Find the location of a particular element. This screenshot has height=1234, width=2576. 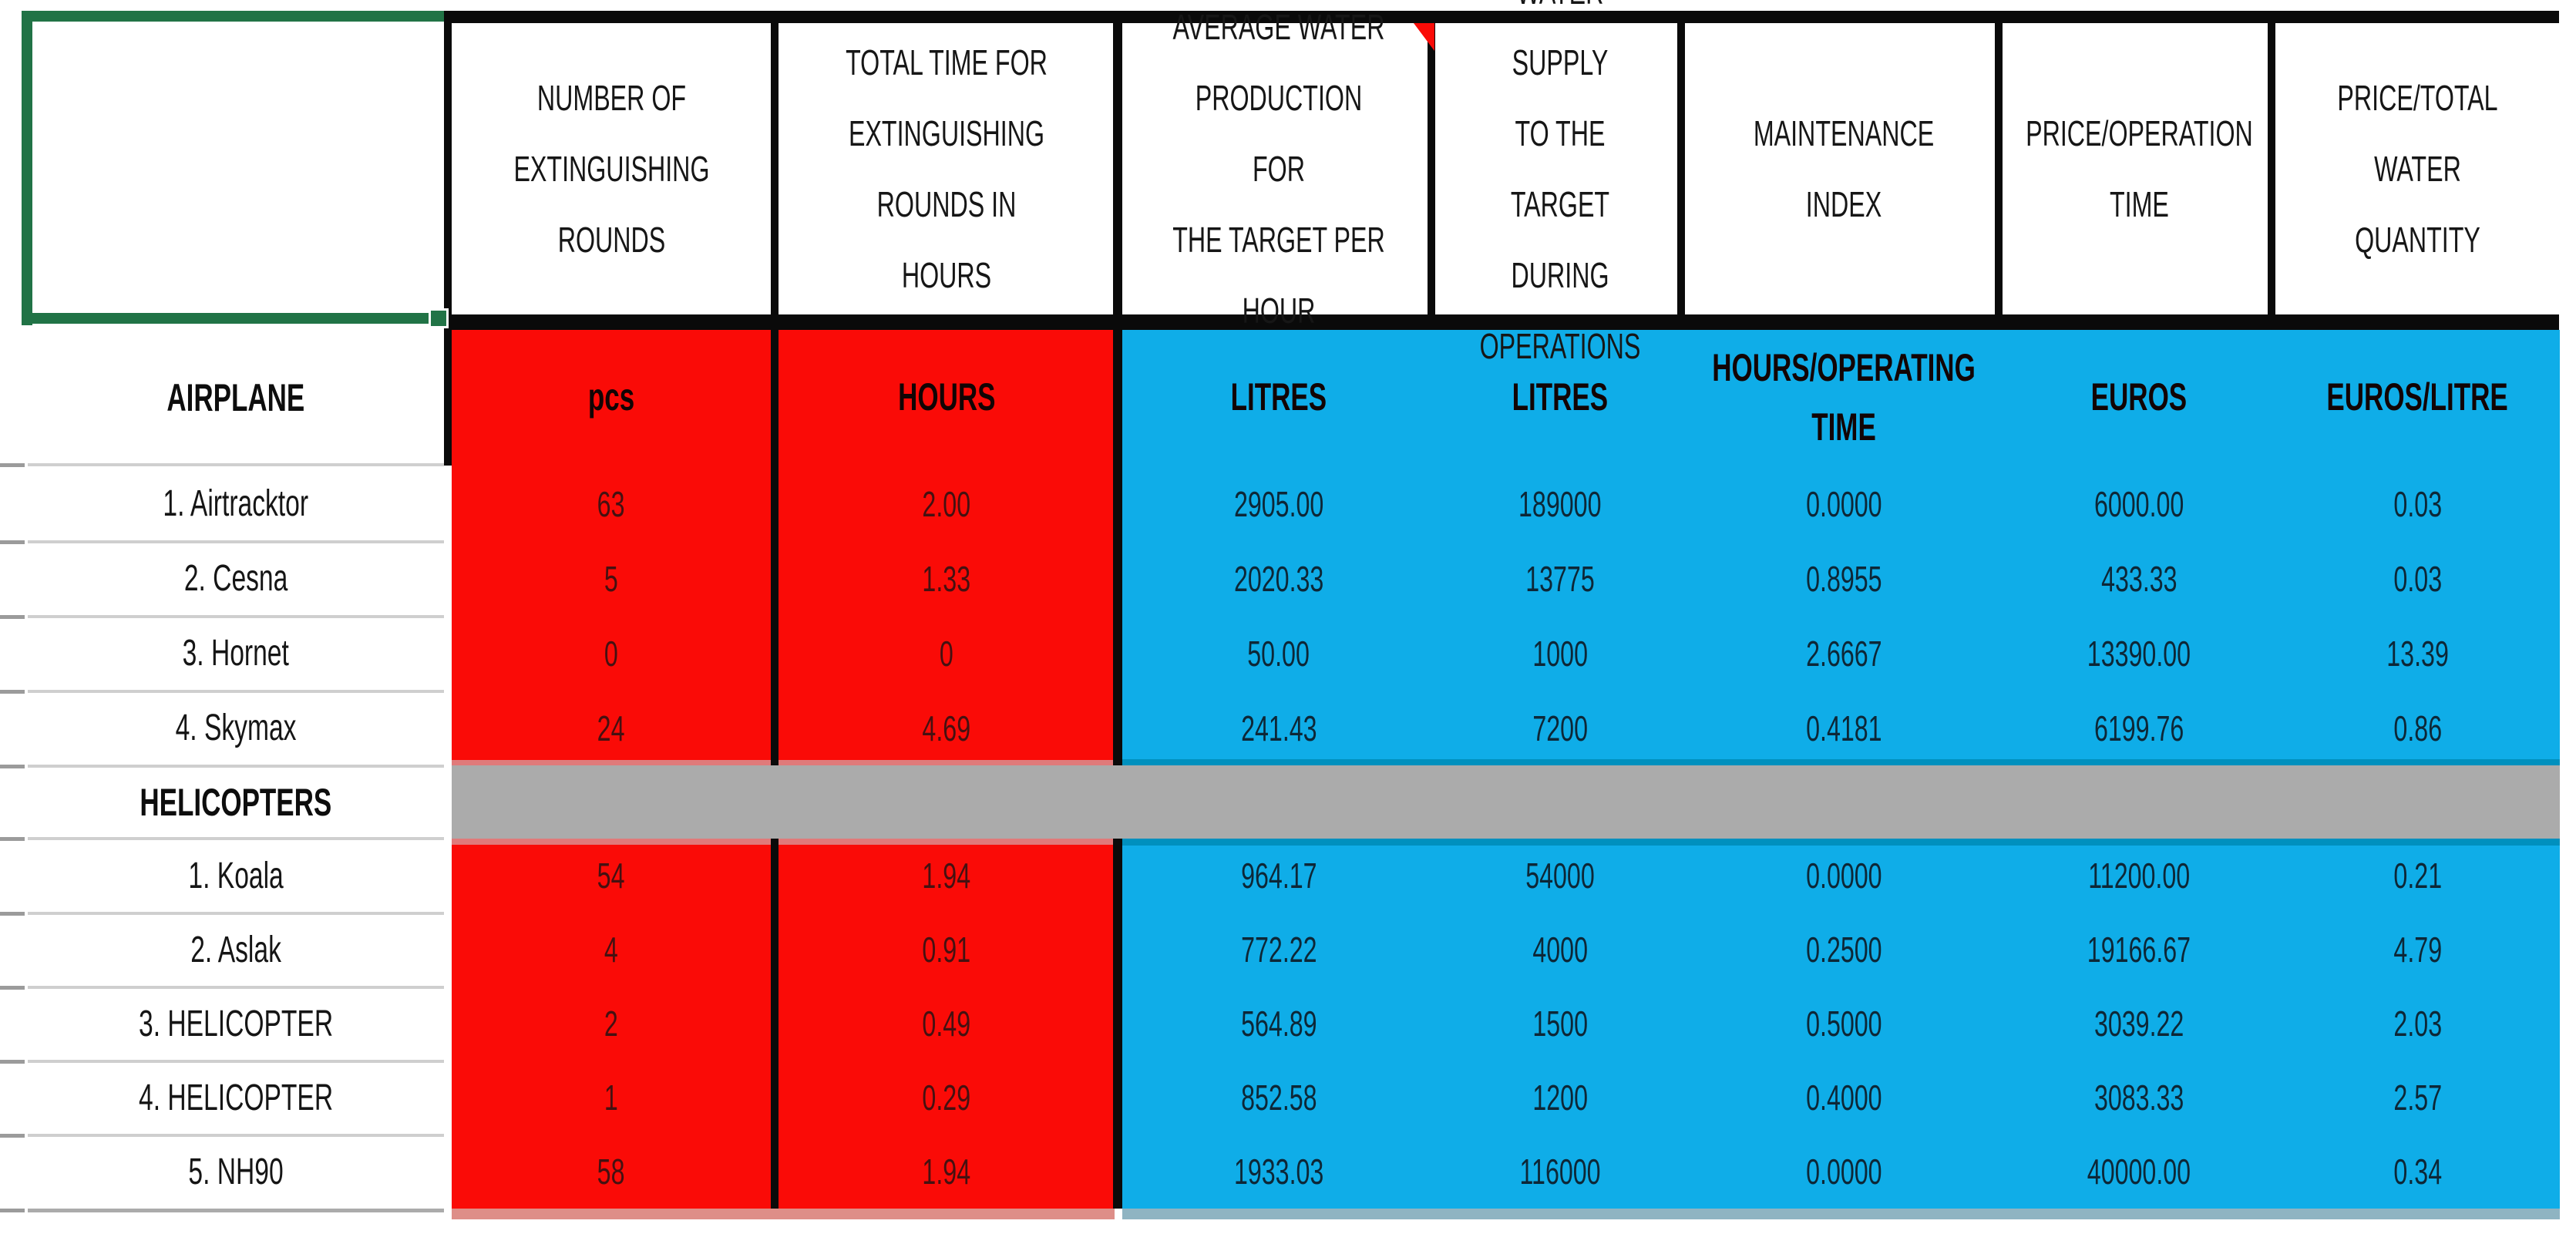

cell-aslak-price-time: 19166.67 is located at coordinates (2139, 950).